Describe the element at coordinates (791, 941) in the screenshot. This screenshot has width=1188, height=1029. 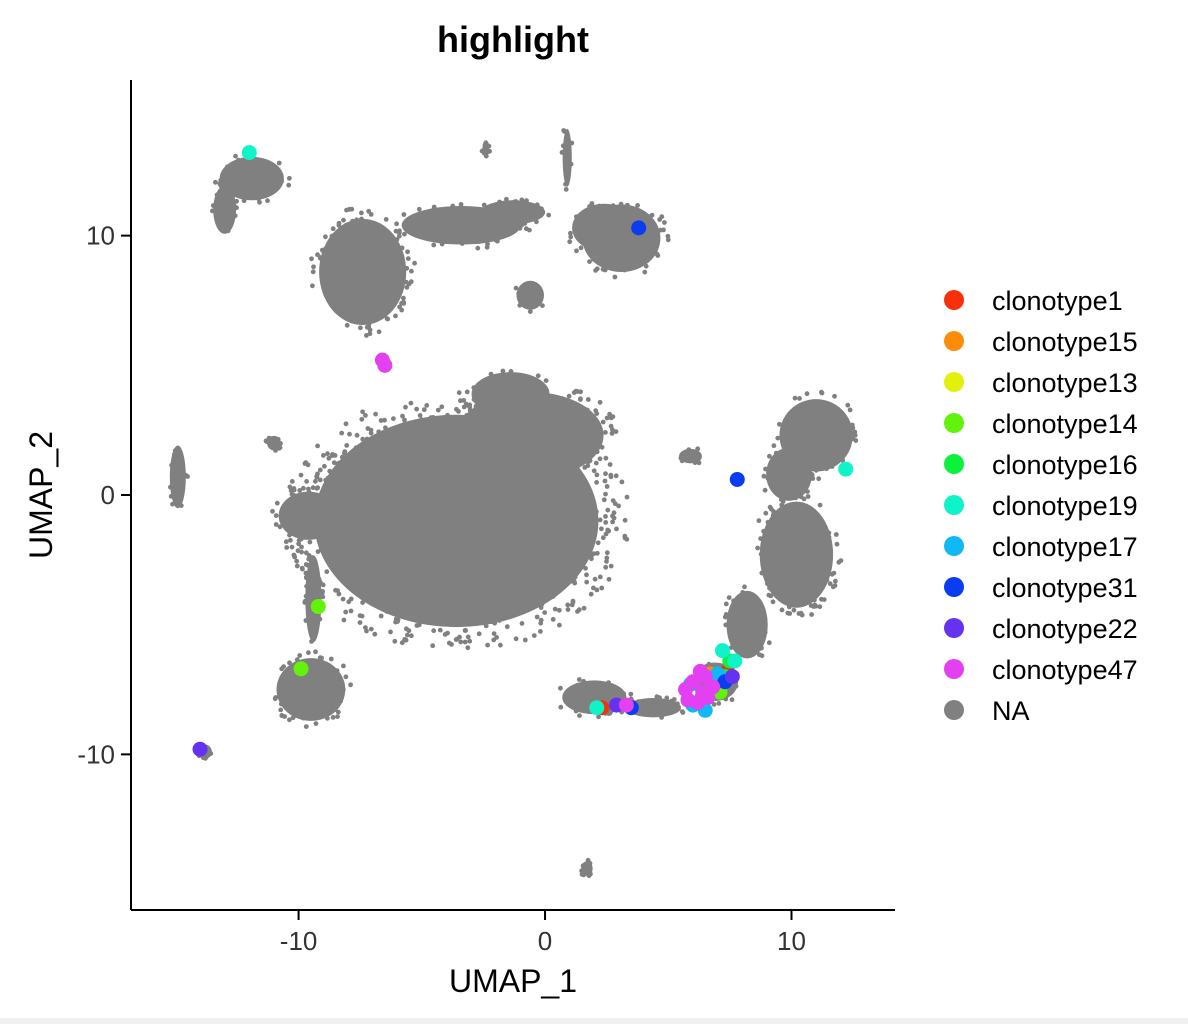
I see `x-tick-label: 10` at that location.